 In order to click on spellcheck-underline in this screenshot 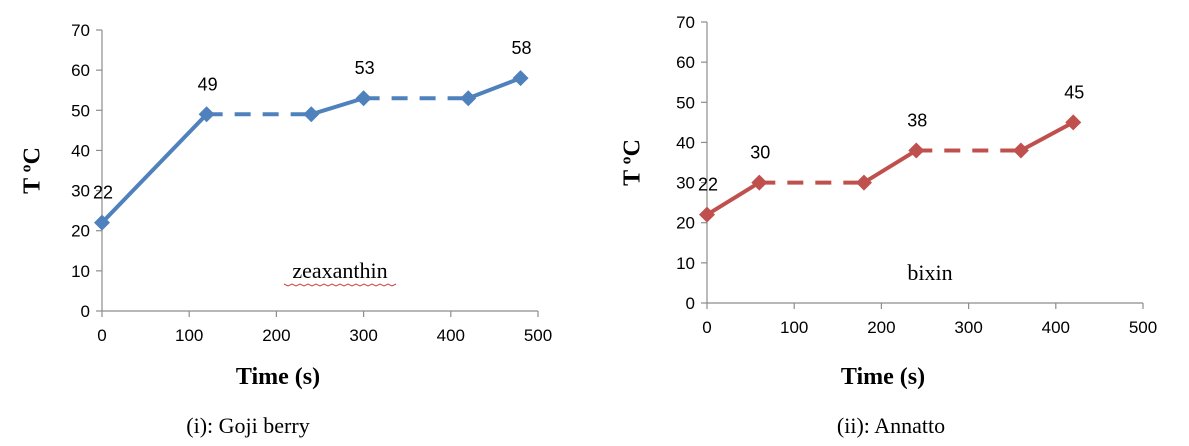, I will do `click(340, 285)`.